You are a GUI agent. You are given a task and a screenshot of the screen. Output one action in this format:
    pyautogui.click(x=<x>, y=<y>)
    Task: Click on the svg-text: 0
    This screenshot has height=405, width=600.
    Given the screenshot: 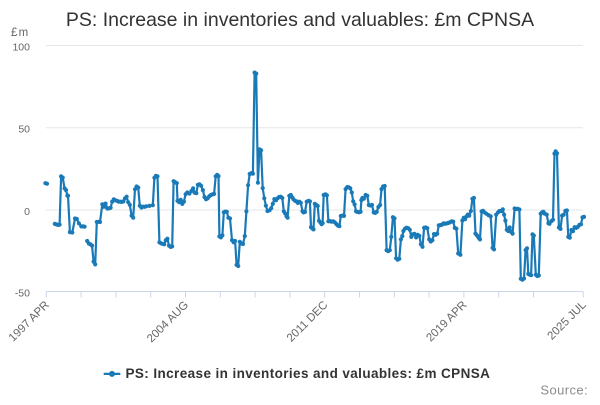 What is the action you would take?
    pyautogui.click(x=27, y=212)
    